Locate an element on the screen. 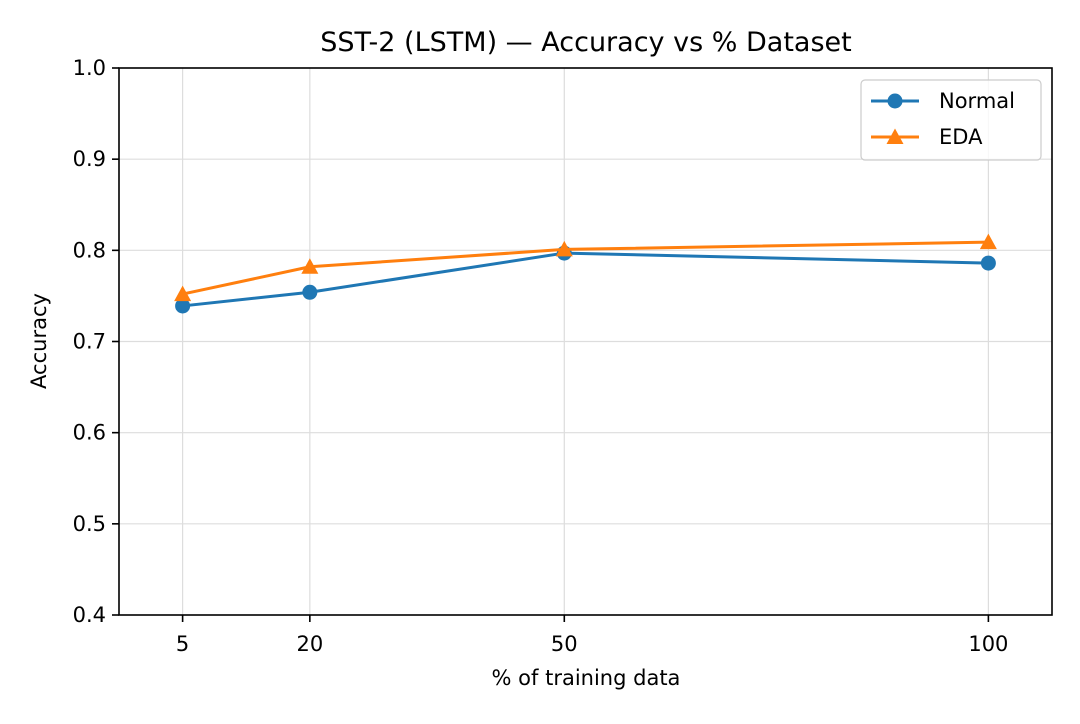  y-tick-label: 0.9 is located at coordinates (89, 159).